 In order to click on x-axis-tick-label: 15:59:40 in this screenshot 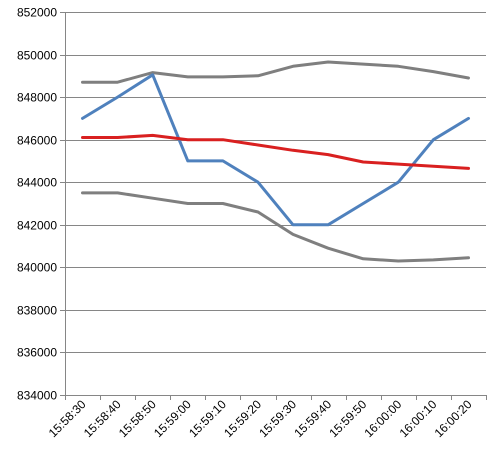, I will do `click(312, 418)`.